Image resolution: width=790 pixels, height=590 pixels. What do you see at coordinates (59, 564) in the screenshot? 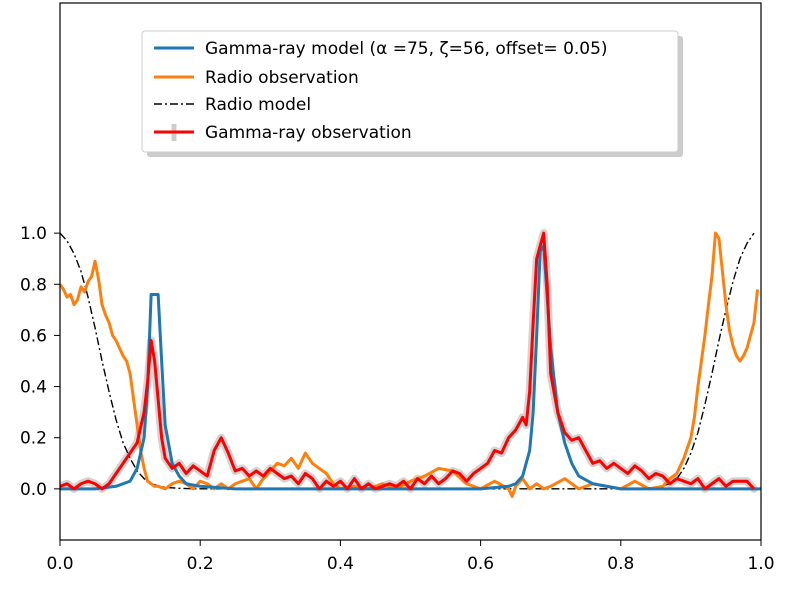
I see `x-tick-label-0: 0.0` at bounding box center [59, 564].